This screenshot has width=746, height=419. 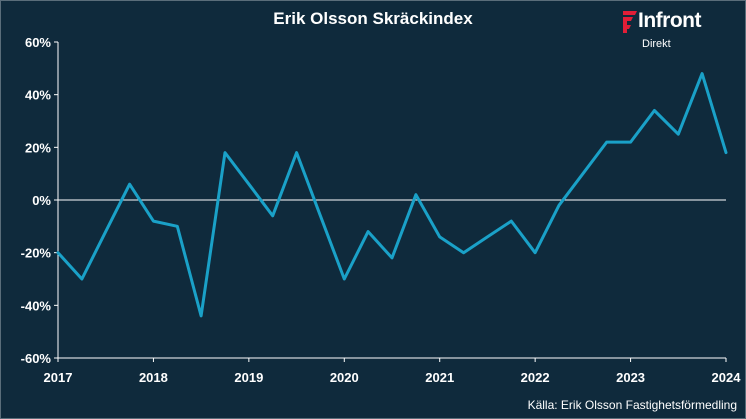 What do you see at coordinates (38, 147) in the screenshot?
I see `y-tick-label: 20%` at bounding box center [38, 147].